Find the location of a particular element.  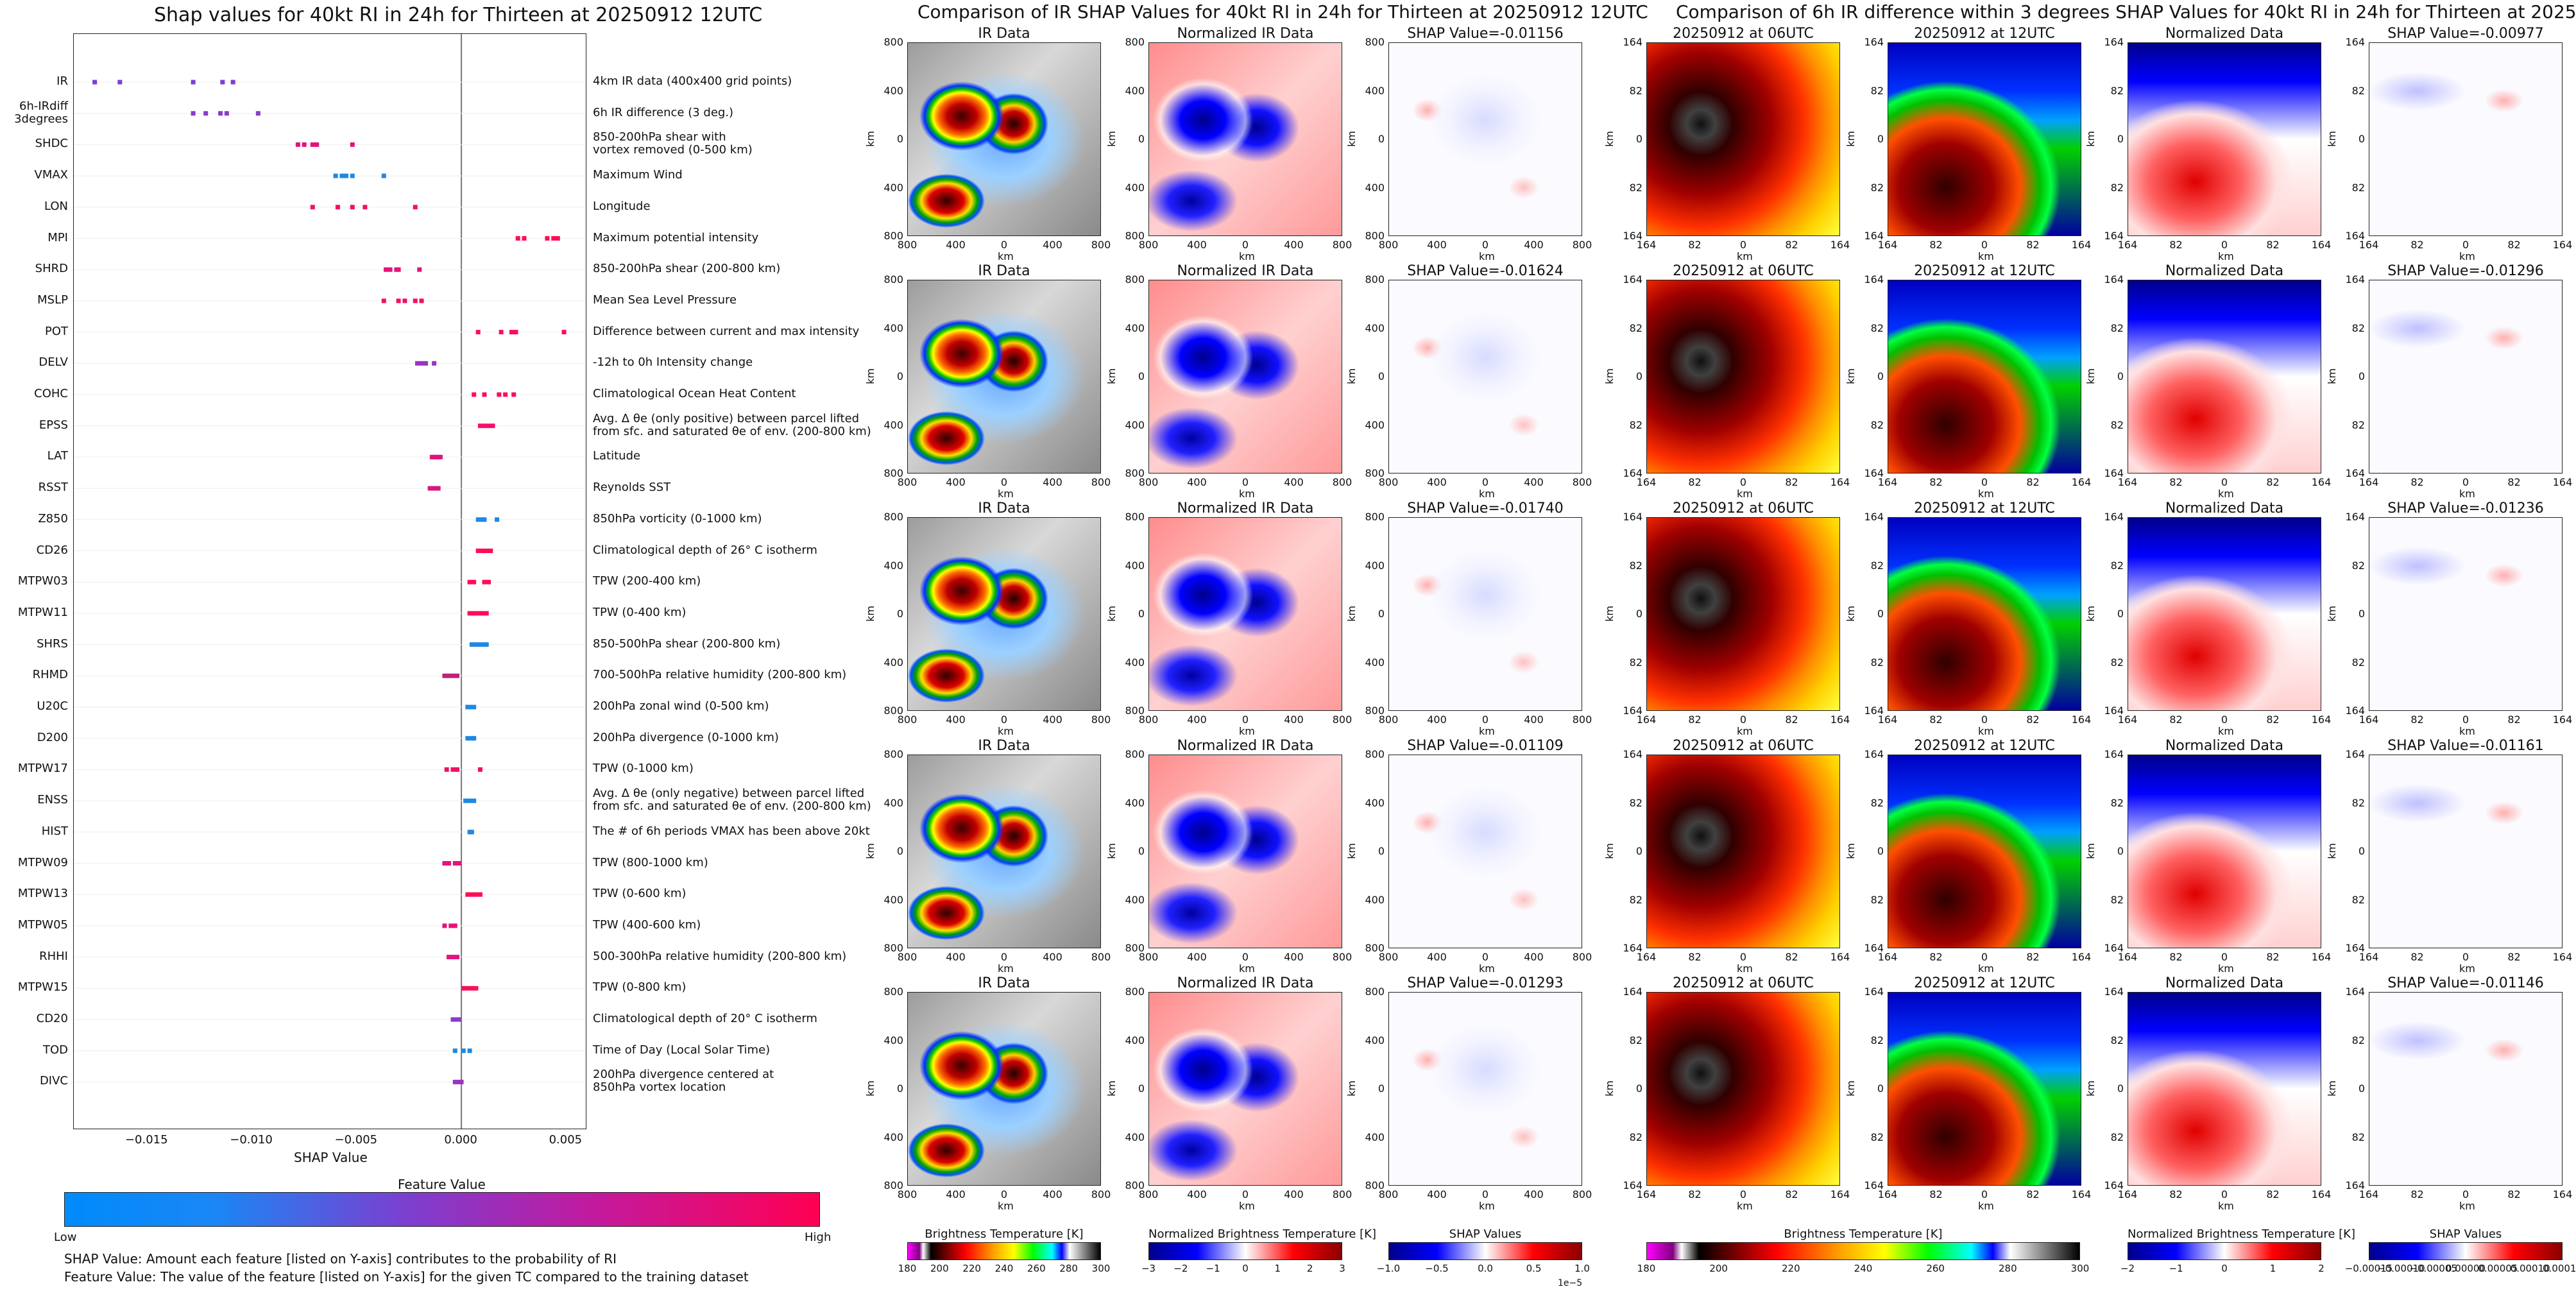

feature-label: COHC is located at coordinates (51, 393).